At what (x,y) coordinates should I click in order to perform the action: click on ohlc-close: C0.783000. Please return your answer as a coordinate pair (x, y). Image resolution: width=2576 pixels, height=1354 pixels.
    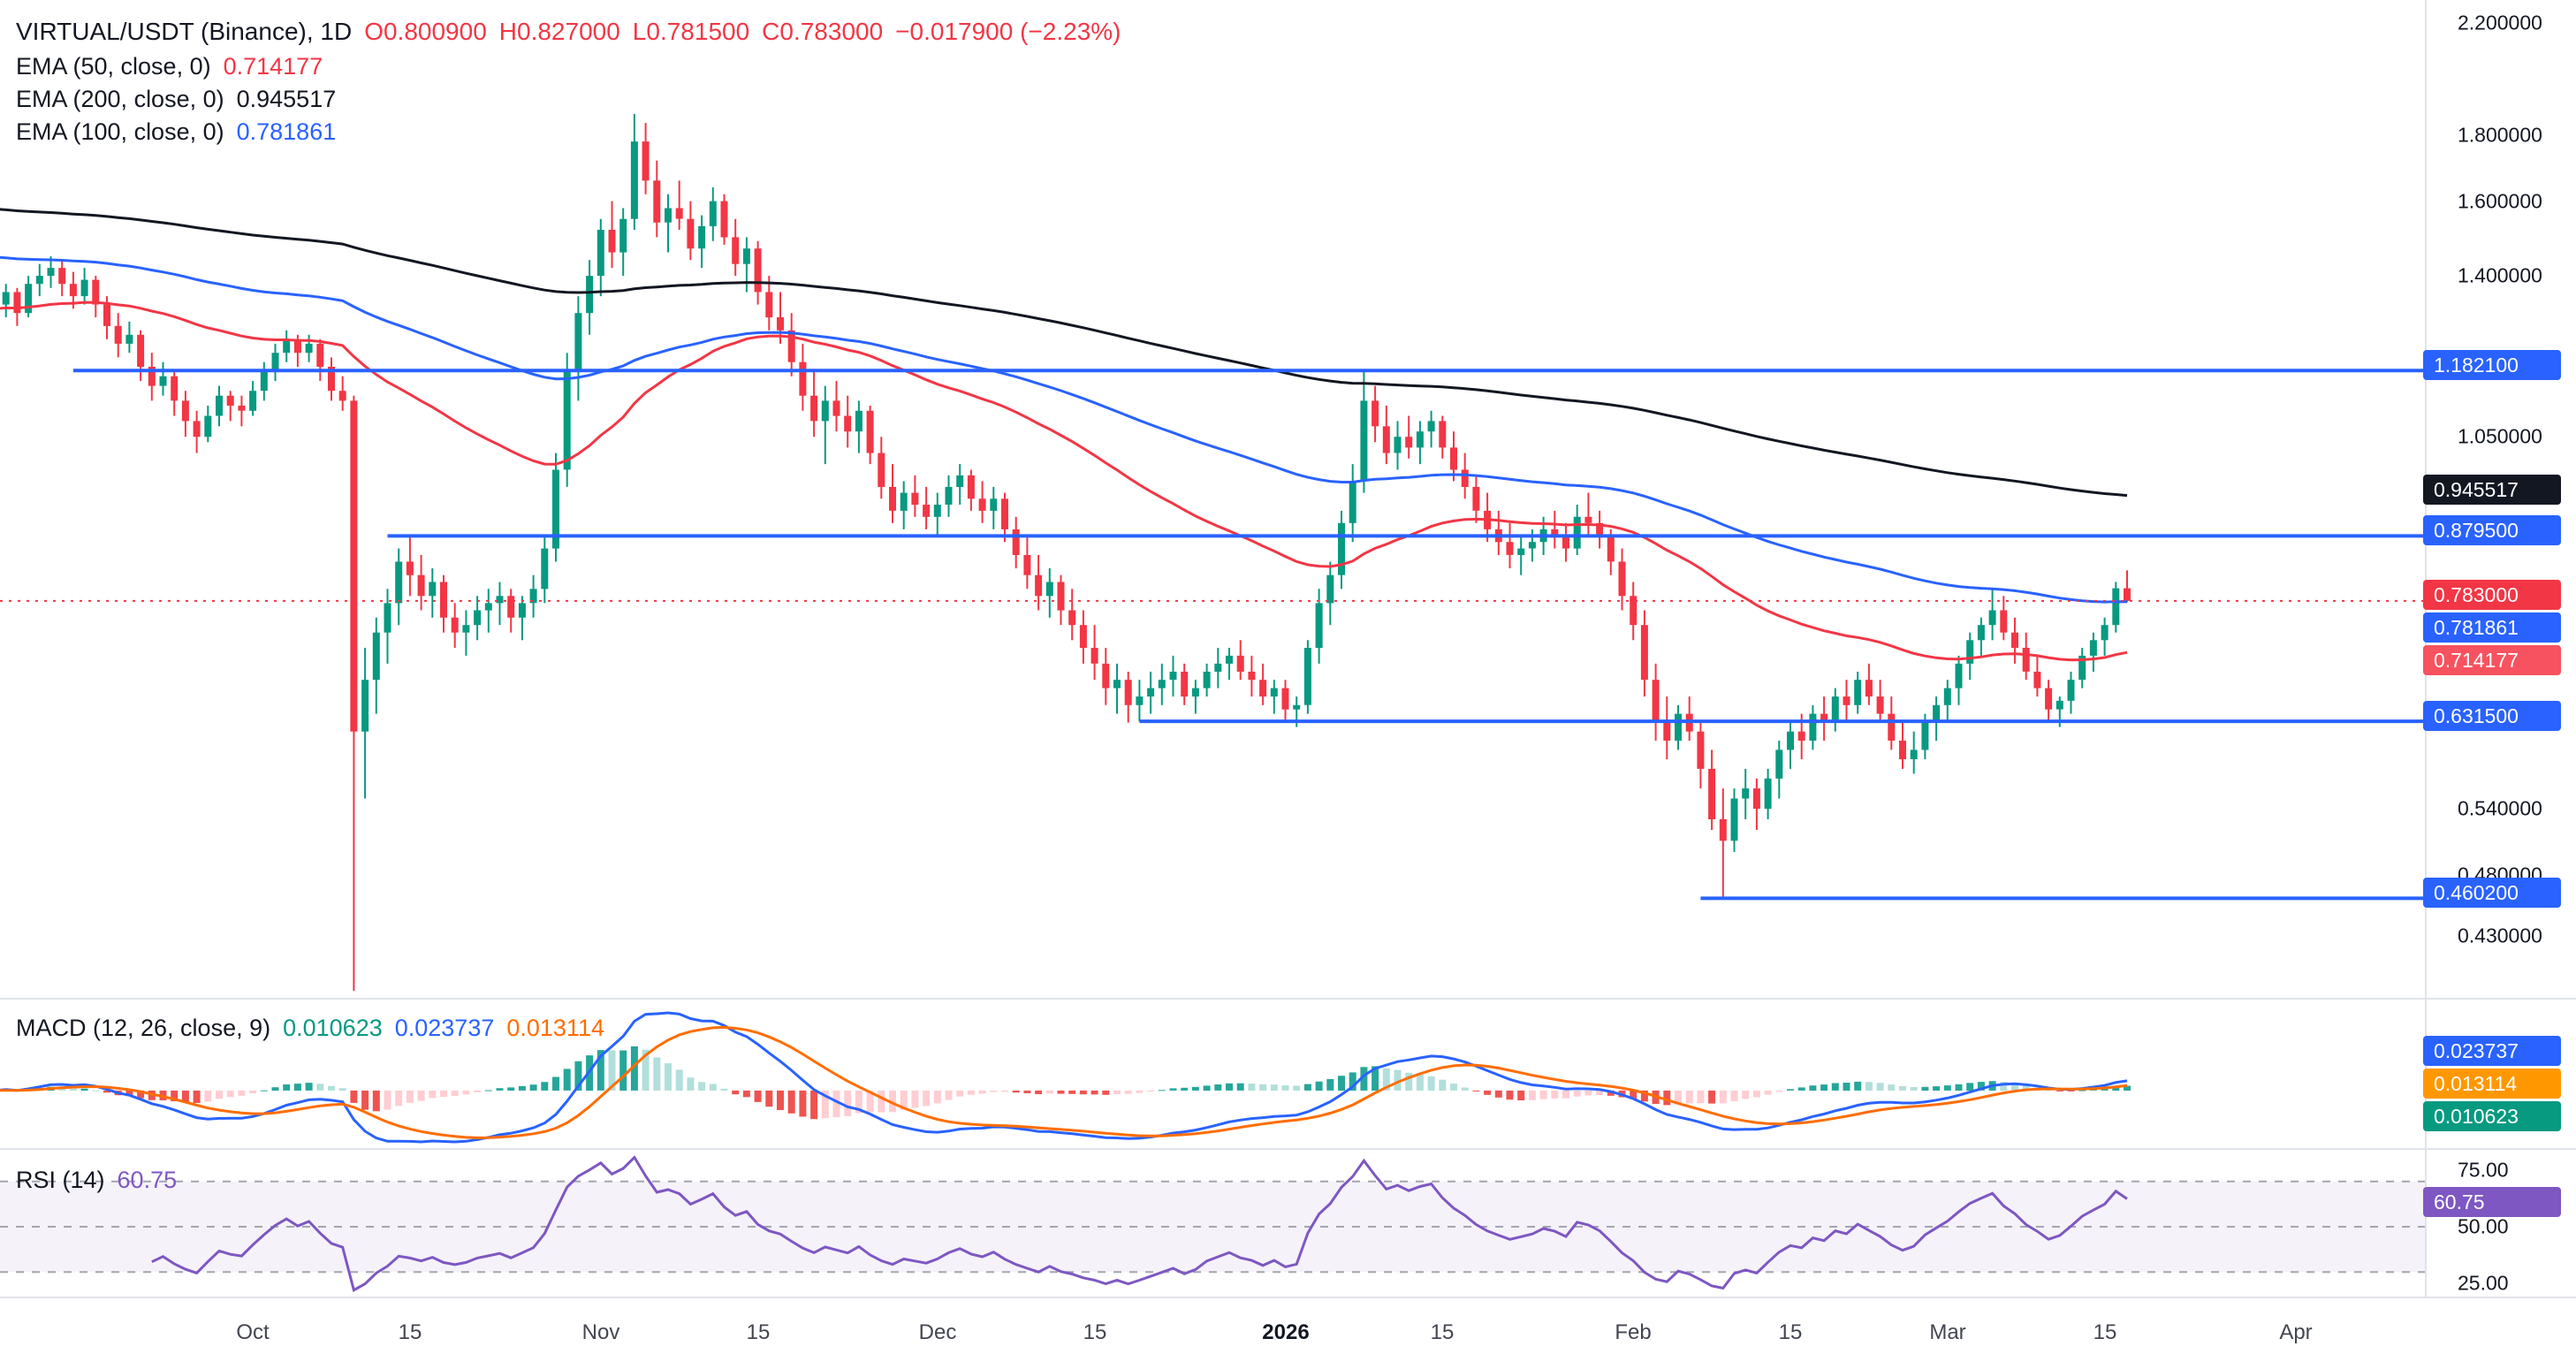
    Looking at the image, I should click on (823, 32).